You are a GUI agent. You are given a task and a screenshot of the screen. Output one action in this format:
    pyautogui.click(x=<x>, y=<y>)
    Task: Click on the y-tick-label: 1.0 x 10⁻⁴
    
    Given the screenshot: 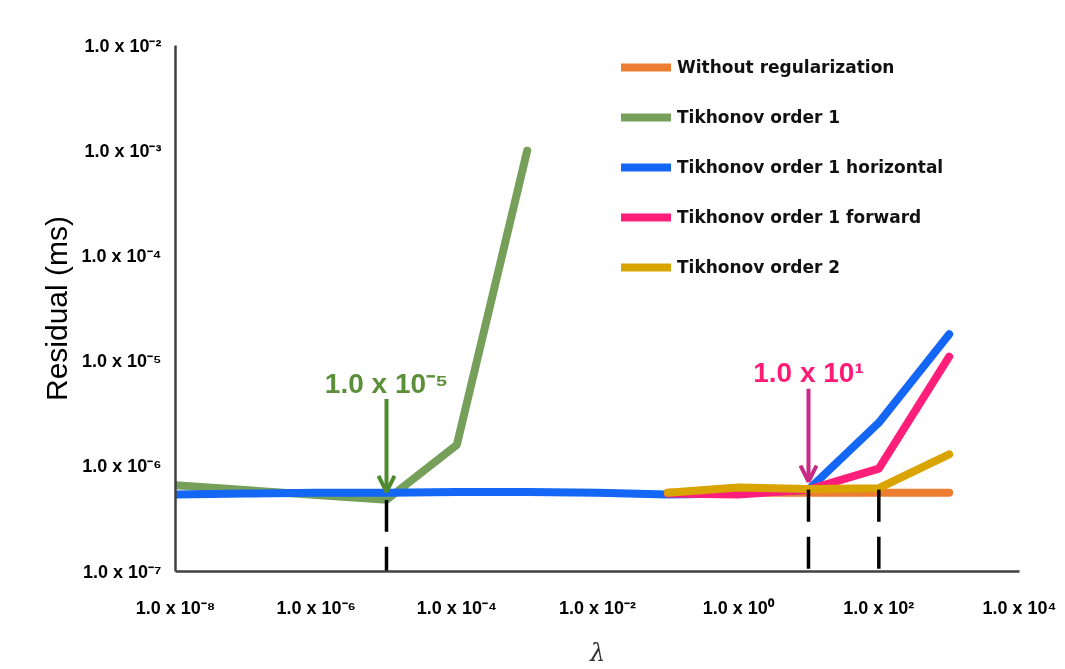 What is the action you would take?
    pyautogui.click(x=121, y=255)
    